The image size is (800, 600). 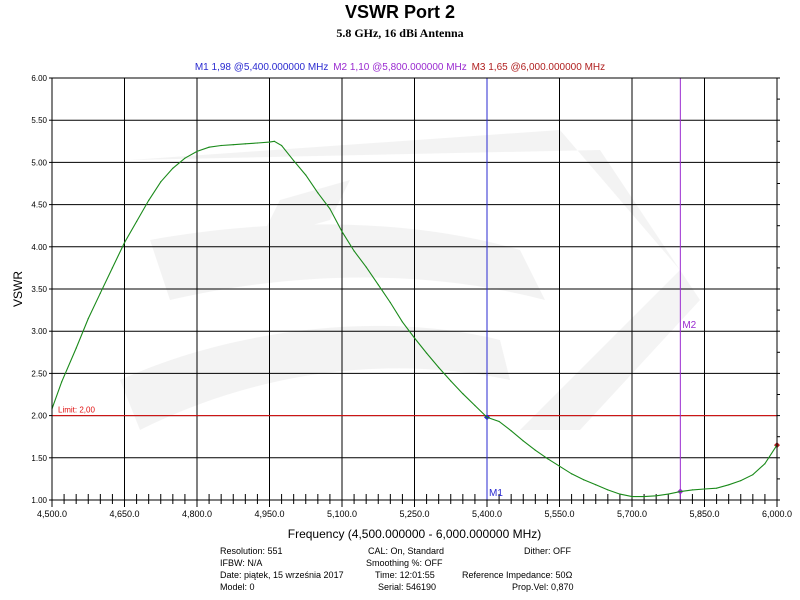 I want to click on info-smoothing: Smoothing %: OFF, so click(x=404, y=563).